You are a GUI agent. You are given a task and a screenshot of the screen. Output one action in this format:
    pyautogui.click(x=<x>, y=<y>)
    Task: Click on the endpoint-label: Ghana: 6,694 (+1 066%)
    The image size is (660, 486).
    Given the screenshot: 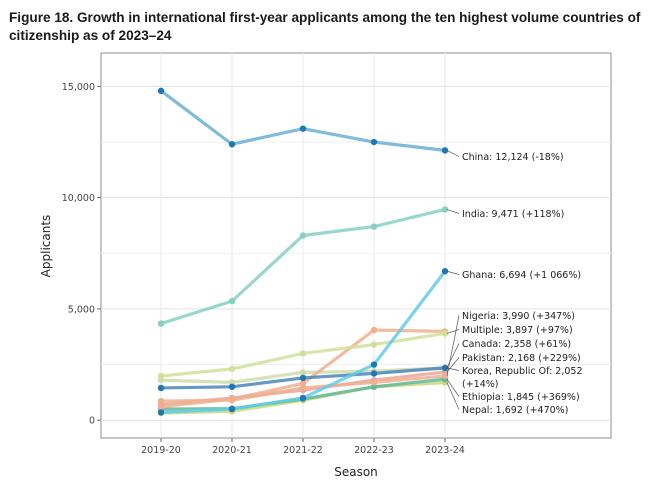 What is the action you would take?
    pyautogui.click(x=521, y=275)
    